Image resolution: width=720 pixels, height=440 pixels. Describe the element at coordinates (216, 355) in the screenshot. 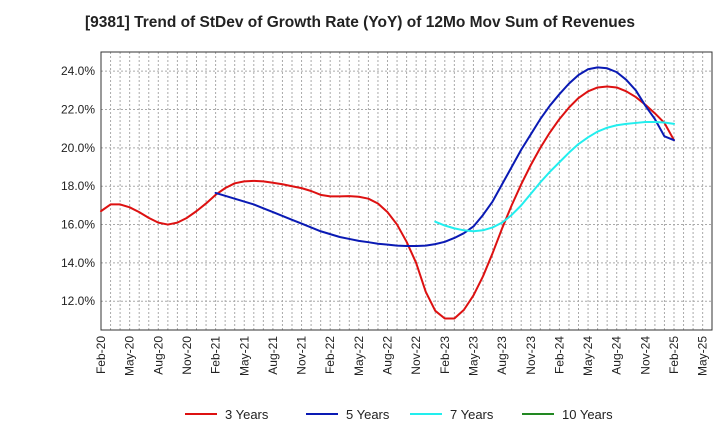

I see `x-tick-label: Feb-21` at that location.